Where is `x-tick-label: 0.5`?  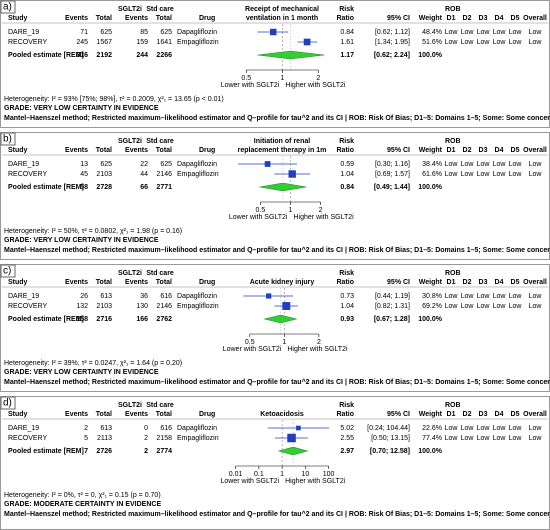
x-tick-label: 0.5 is located at coordinates (261, 210).